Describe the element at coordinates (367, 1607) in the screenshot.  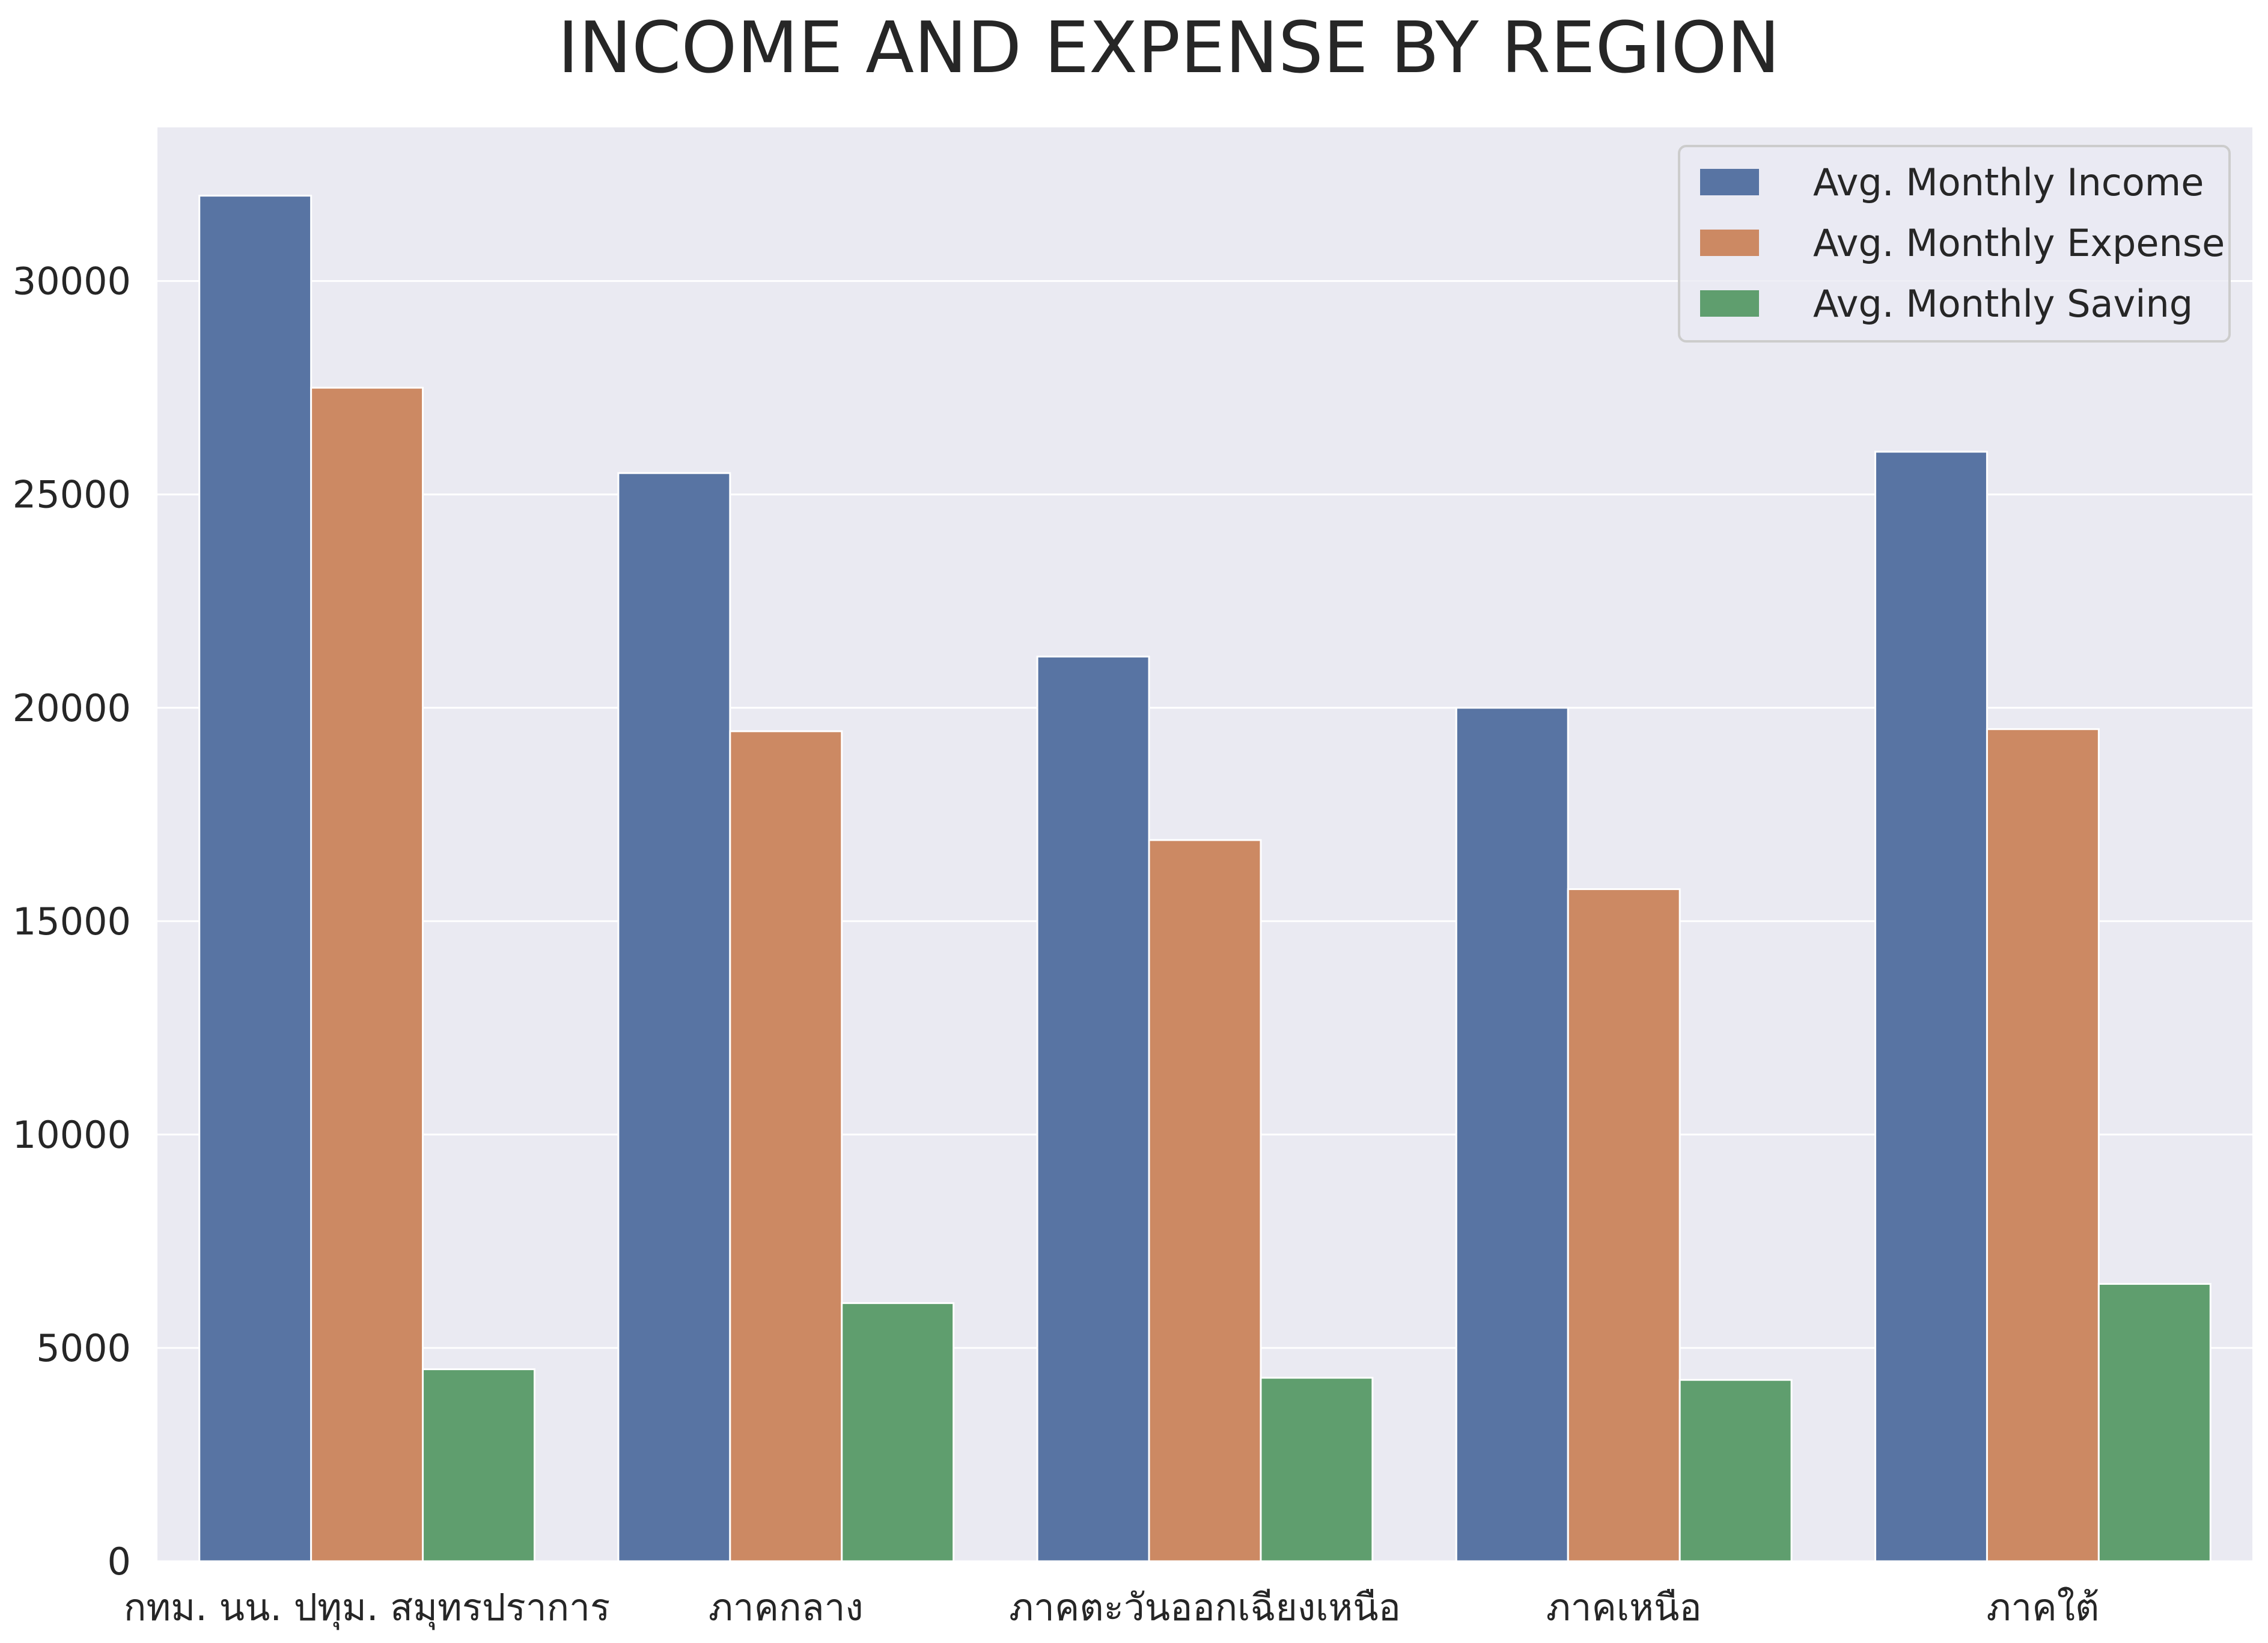
I see `x-tick-label: กทม. นน. ปทุม. สมุทรปราการ` at that location.